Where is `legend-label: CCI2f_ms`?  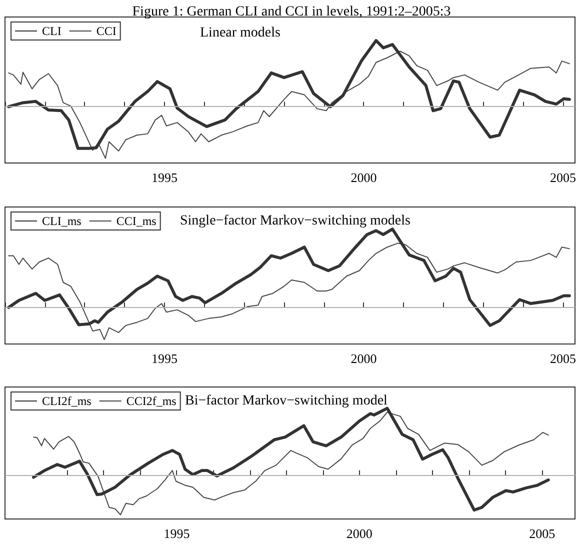
legend-label: CCI2f_ms is located at coordinates (151, 401).